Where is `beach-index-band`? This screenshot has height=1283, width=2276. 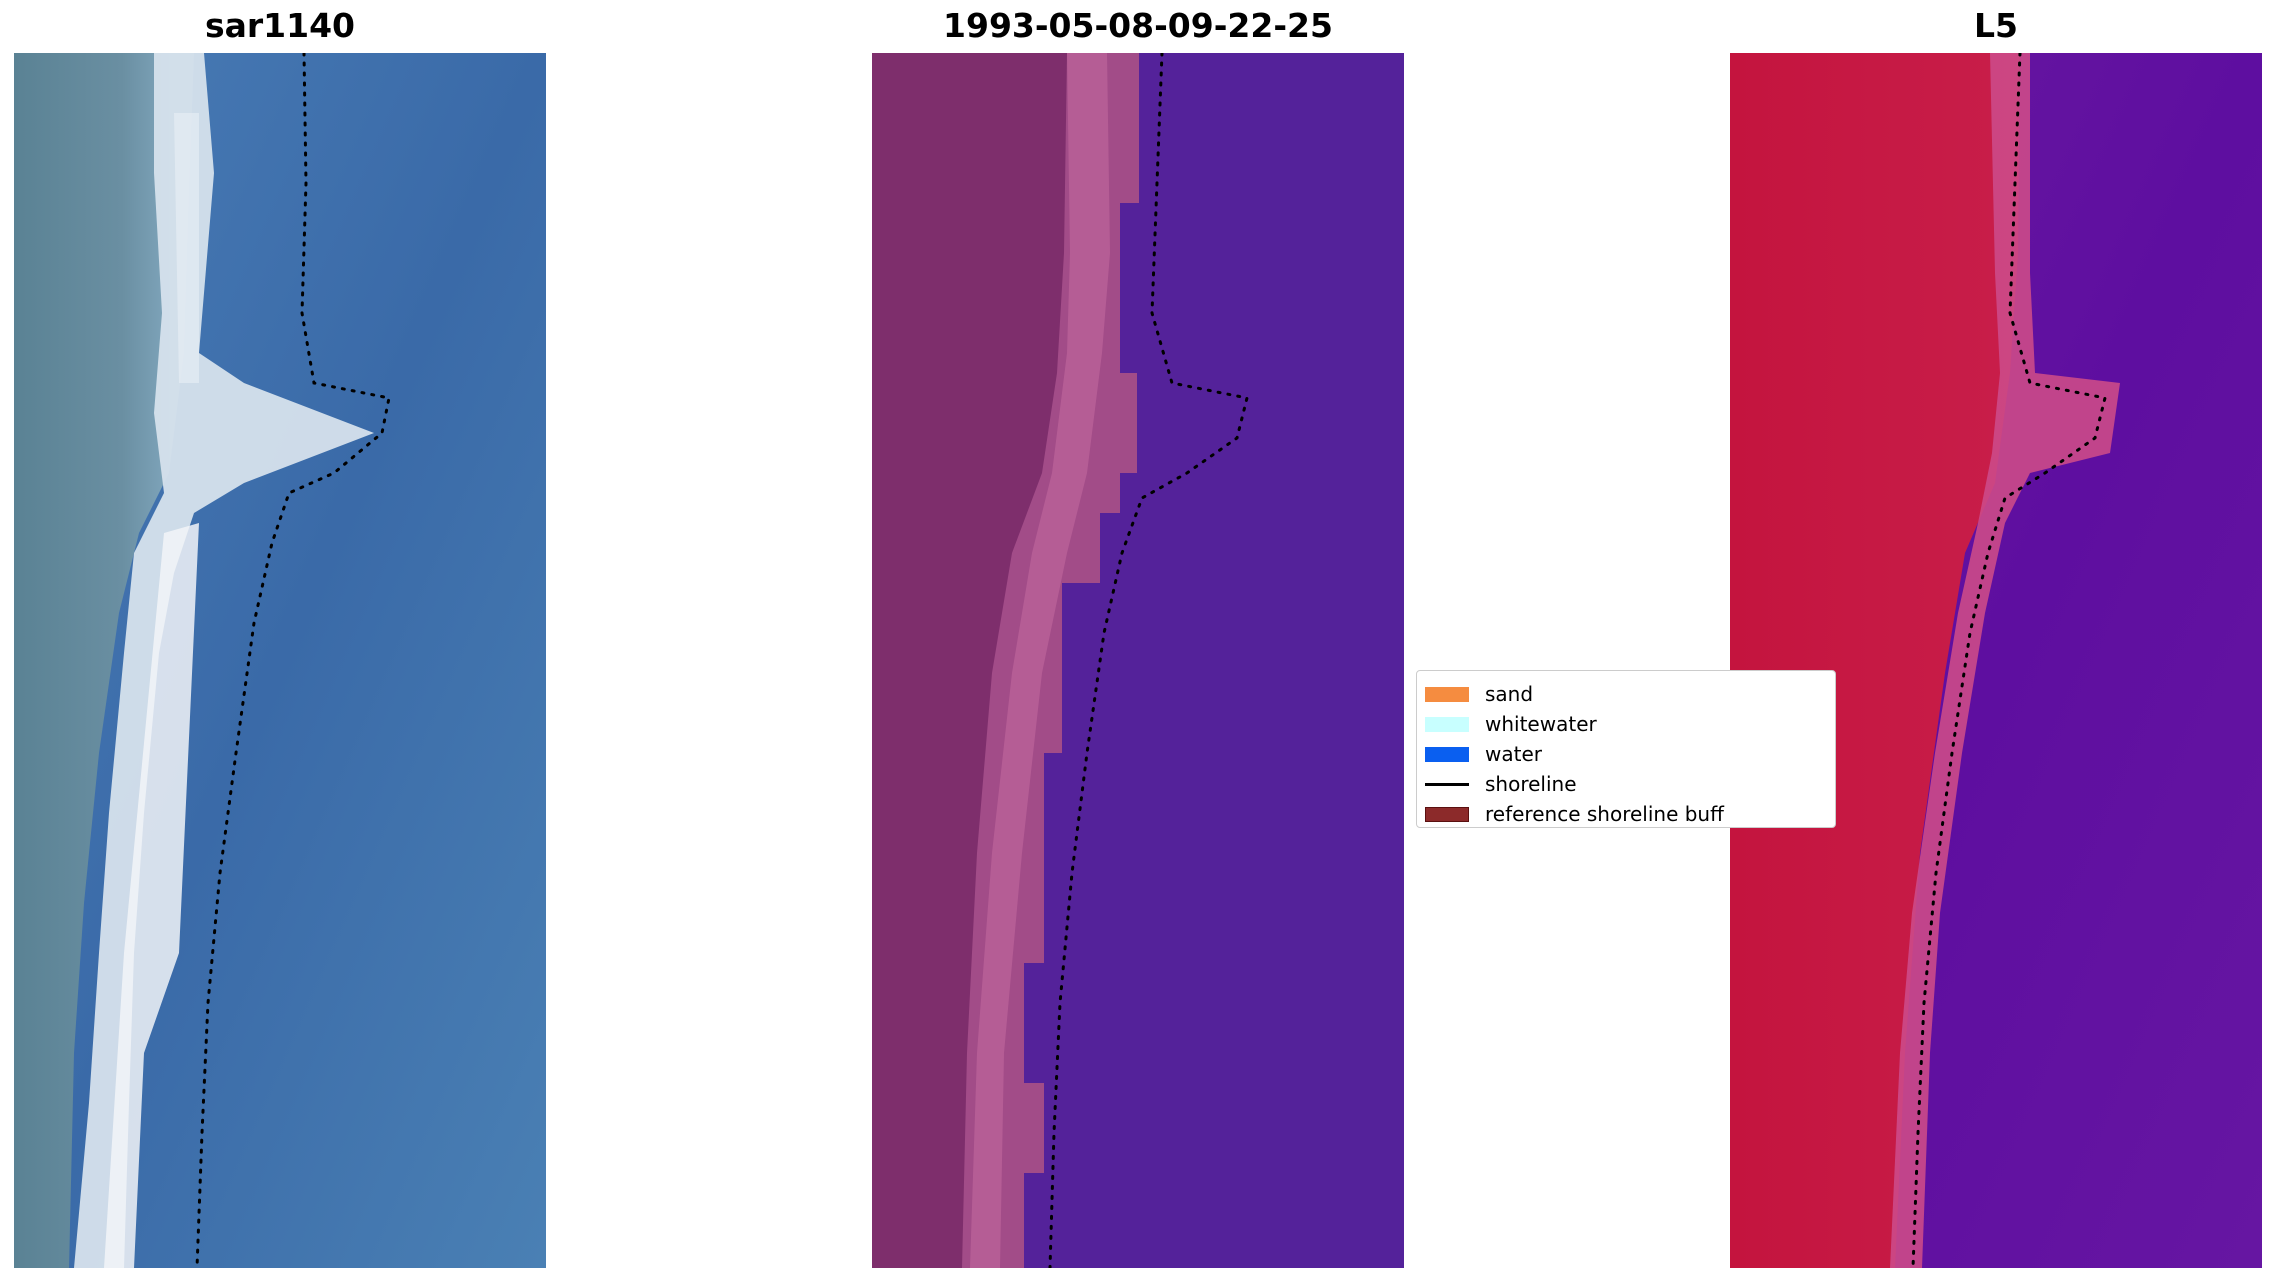 beach-index-band is located at coordinates (2005, 660).